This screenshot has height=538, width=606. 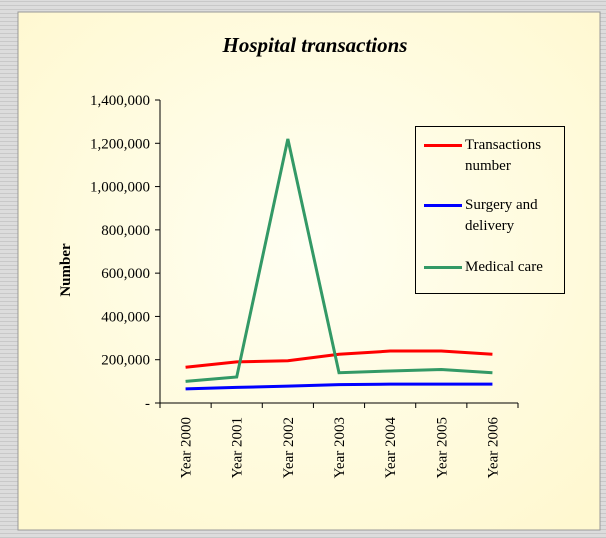 I want to click on x-tick-label: Year 2003, so click(x=340, y=447).